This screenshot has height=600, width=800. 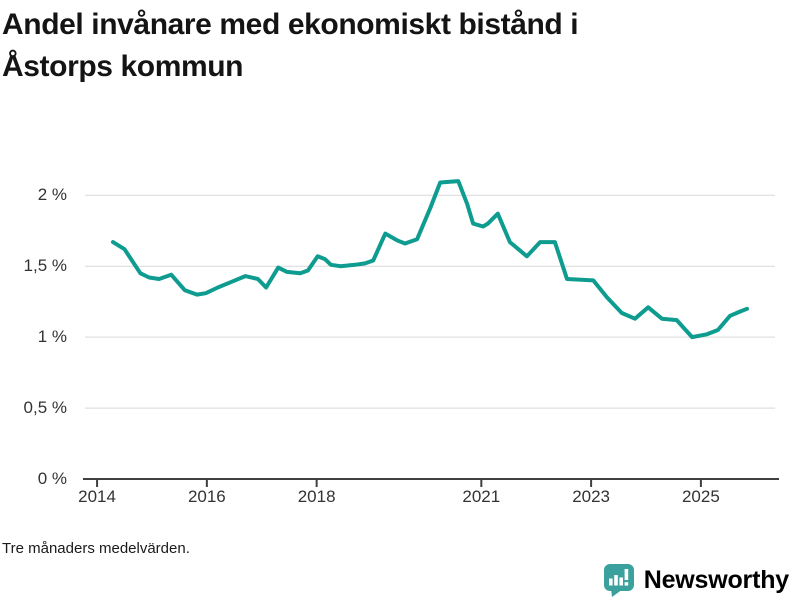 I want to click on x-tick-label: 2021, so click(x=481, y=496).